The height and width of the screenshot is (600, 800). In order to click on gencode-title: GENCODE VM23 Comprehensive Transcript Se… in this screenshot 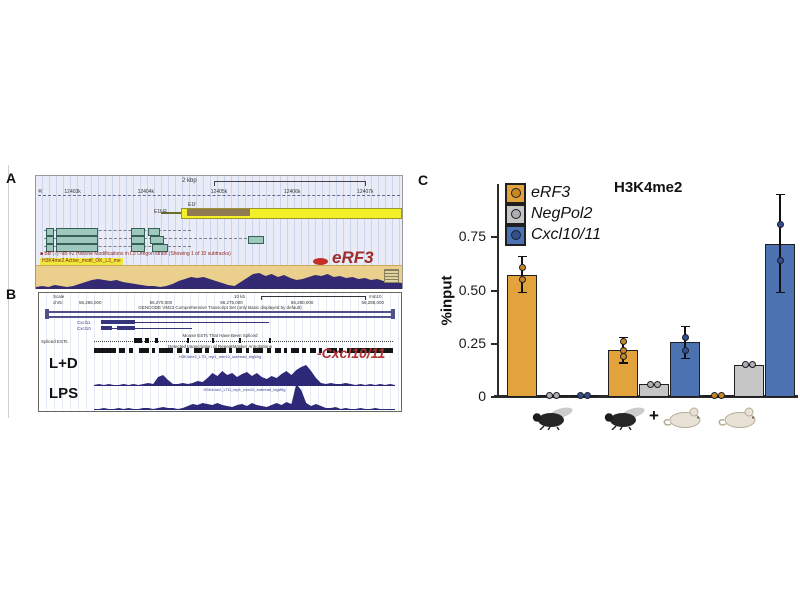, I will do `click(220, 307)`.